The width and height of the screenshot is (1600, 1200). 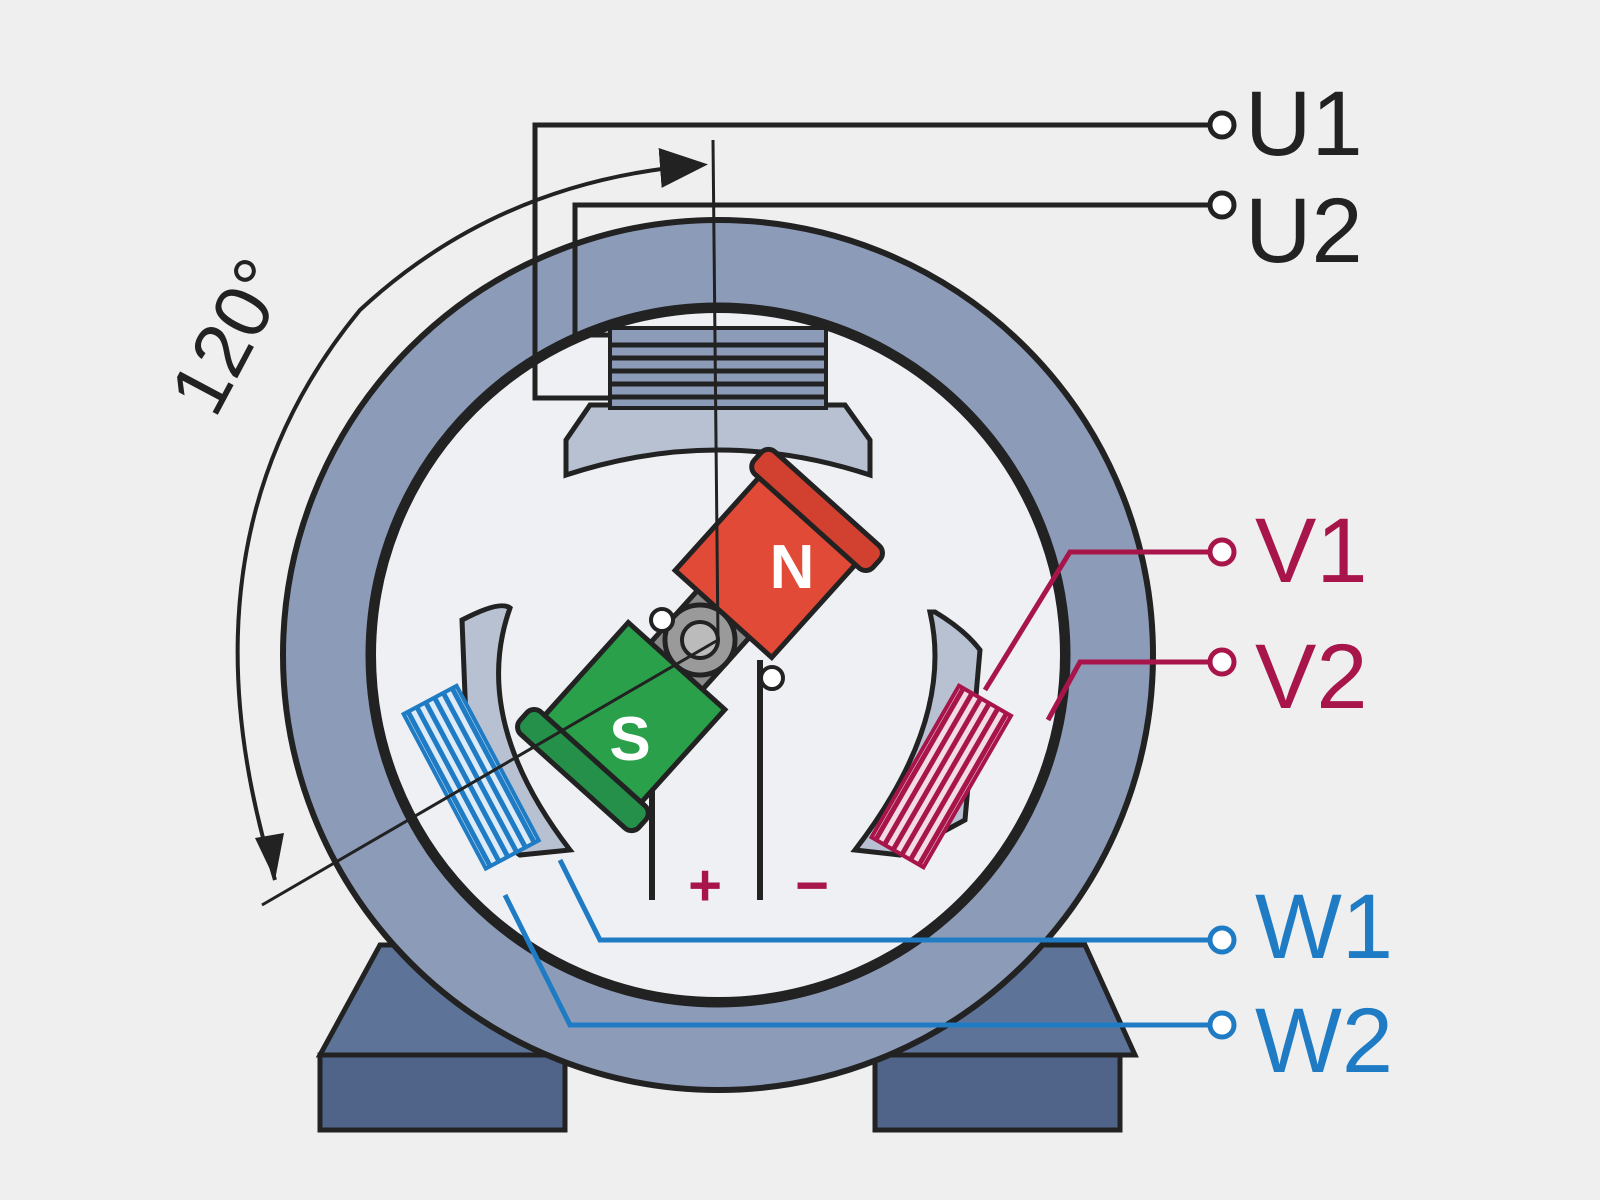 I want to click on reference-axis-diagonal, so click(x=490, y=772).